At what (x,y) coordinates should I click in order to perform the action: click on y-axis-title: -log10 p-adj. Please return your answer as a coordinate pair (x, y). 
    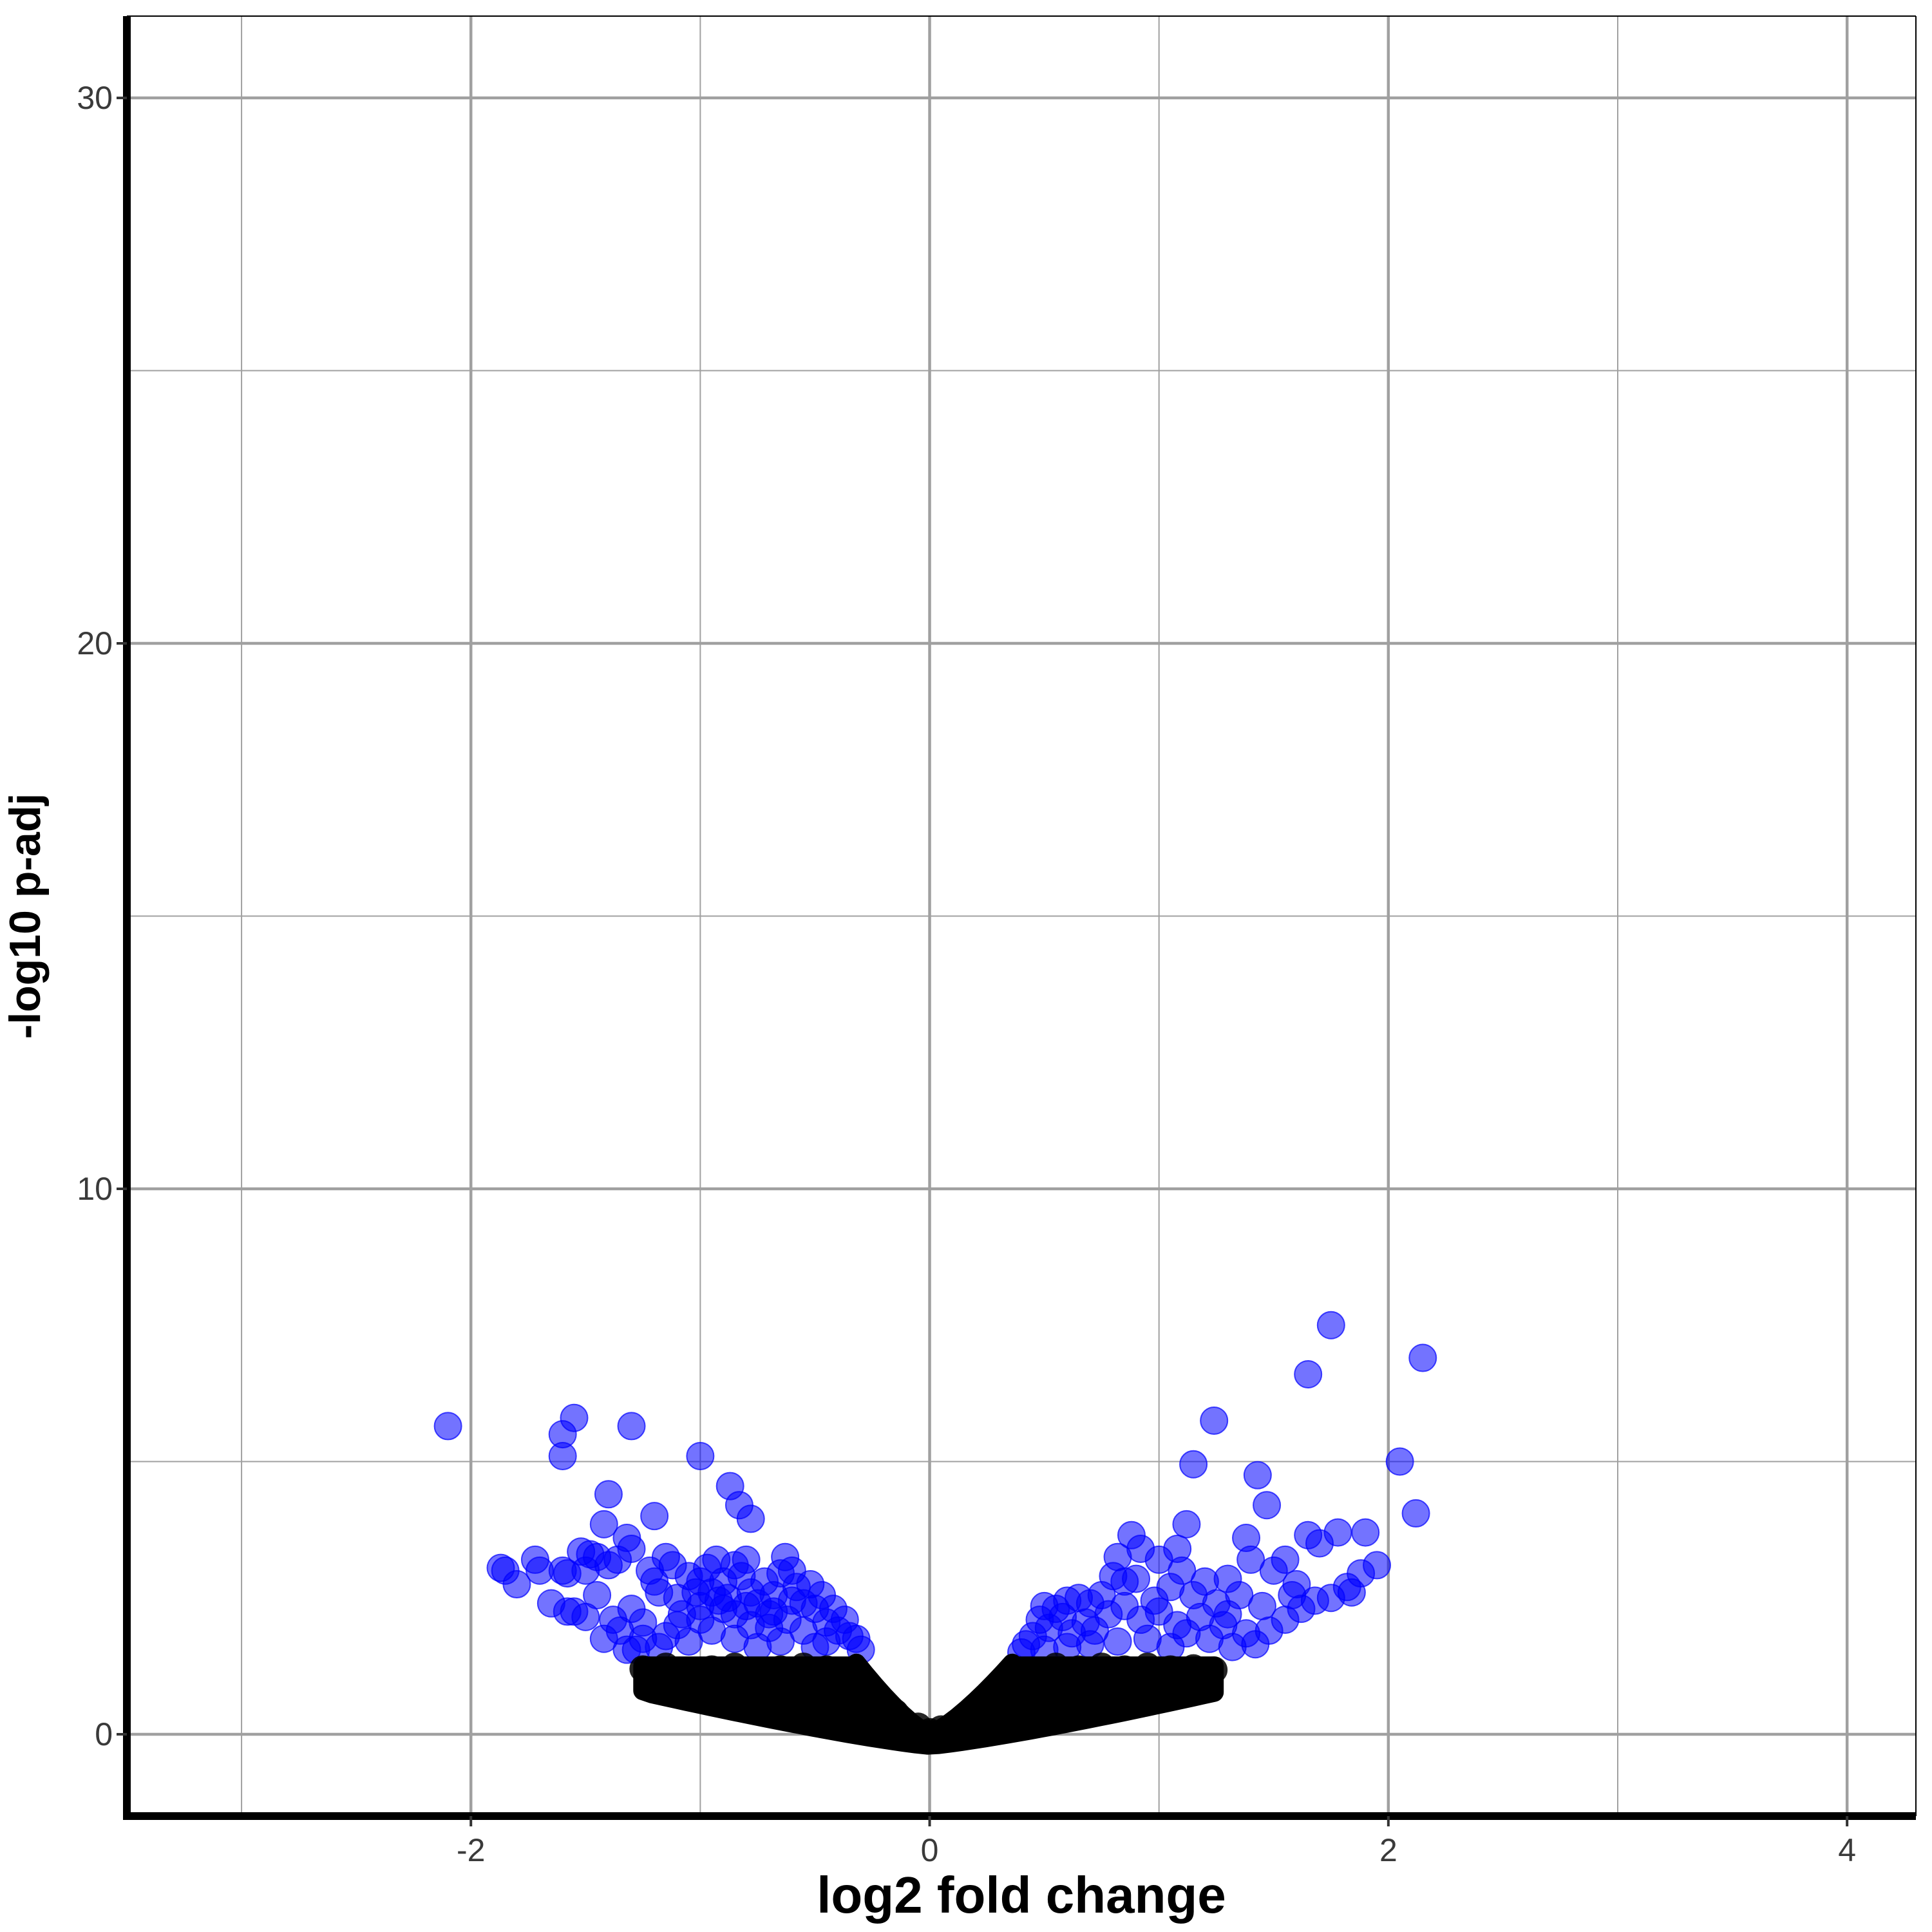
    Looking at the image, I should click on (26, 916).